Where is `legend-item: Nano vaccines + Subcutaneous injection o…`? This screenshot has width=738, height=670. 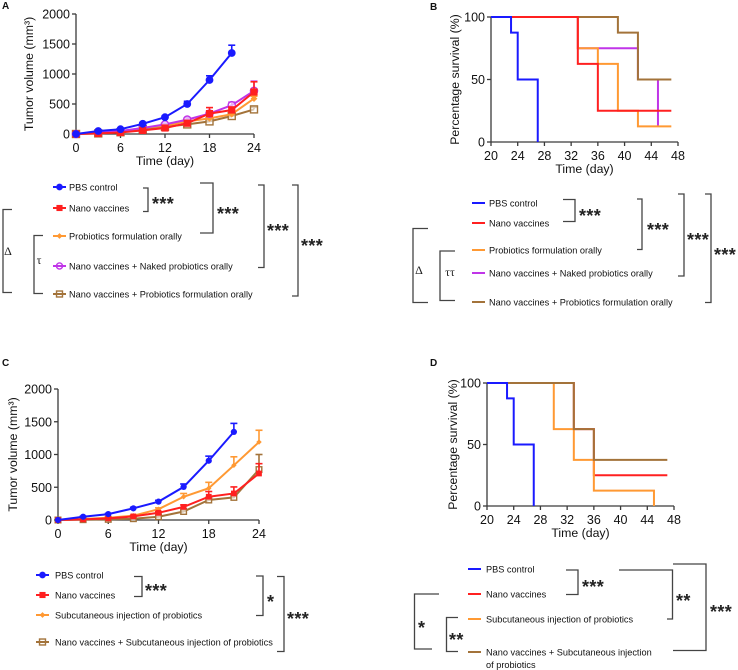
legend-item: Nano vaccines + Subcutaneous injection o… is located at coordinates (154, 642).